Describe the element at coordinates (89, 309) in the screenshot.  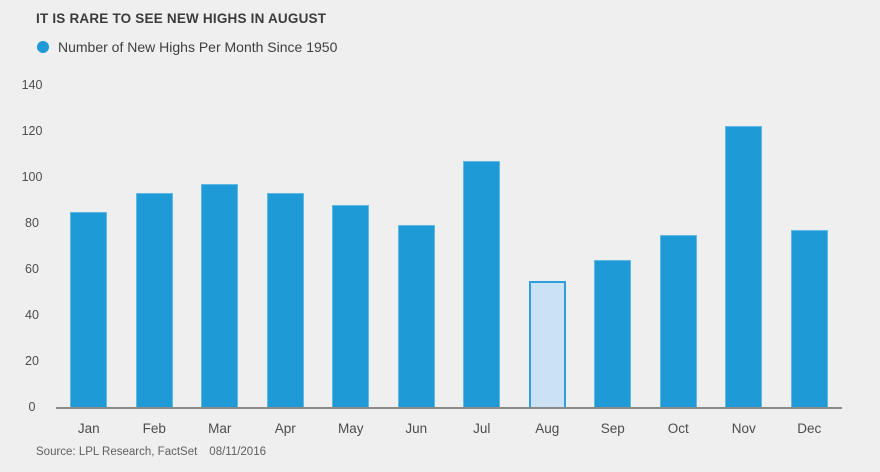
I see `bar-jan` at that location.